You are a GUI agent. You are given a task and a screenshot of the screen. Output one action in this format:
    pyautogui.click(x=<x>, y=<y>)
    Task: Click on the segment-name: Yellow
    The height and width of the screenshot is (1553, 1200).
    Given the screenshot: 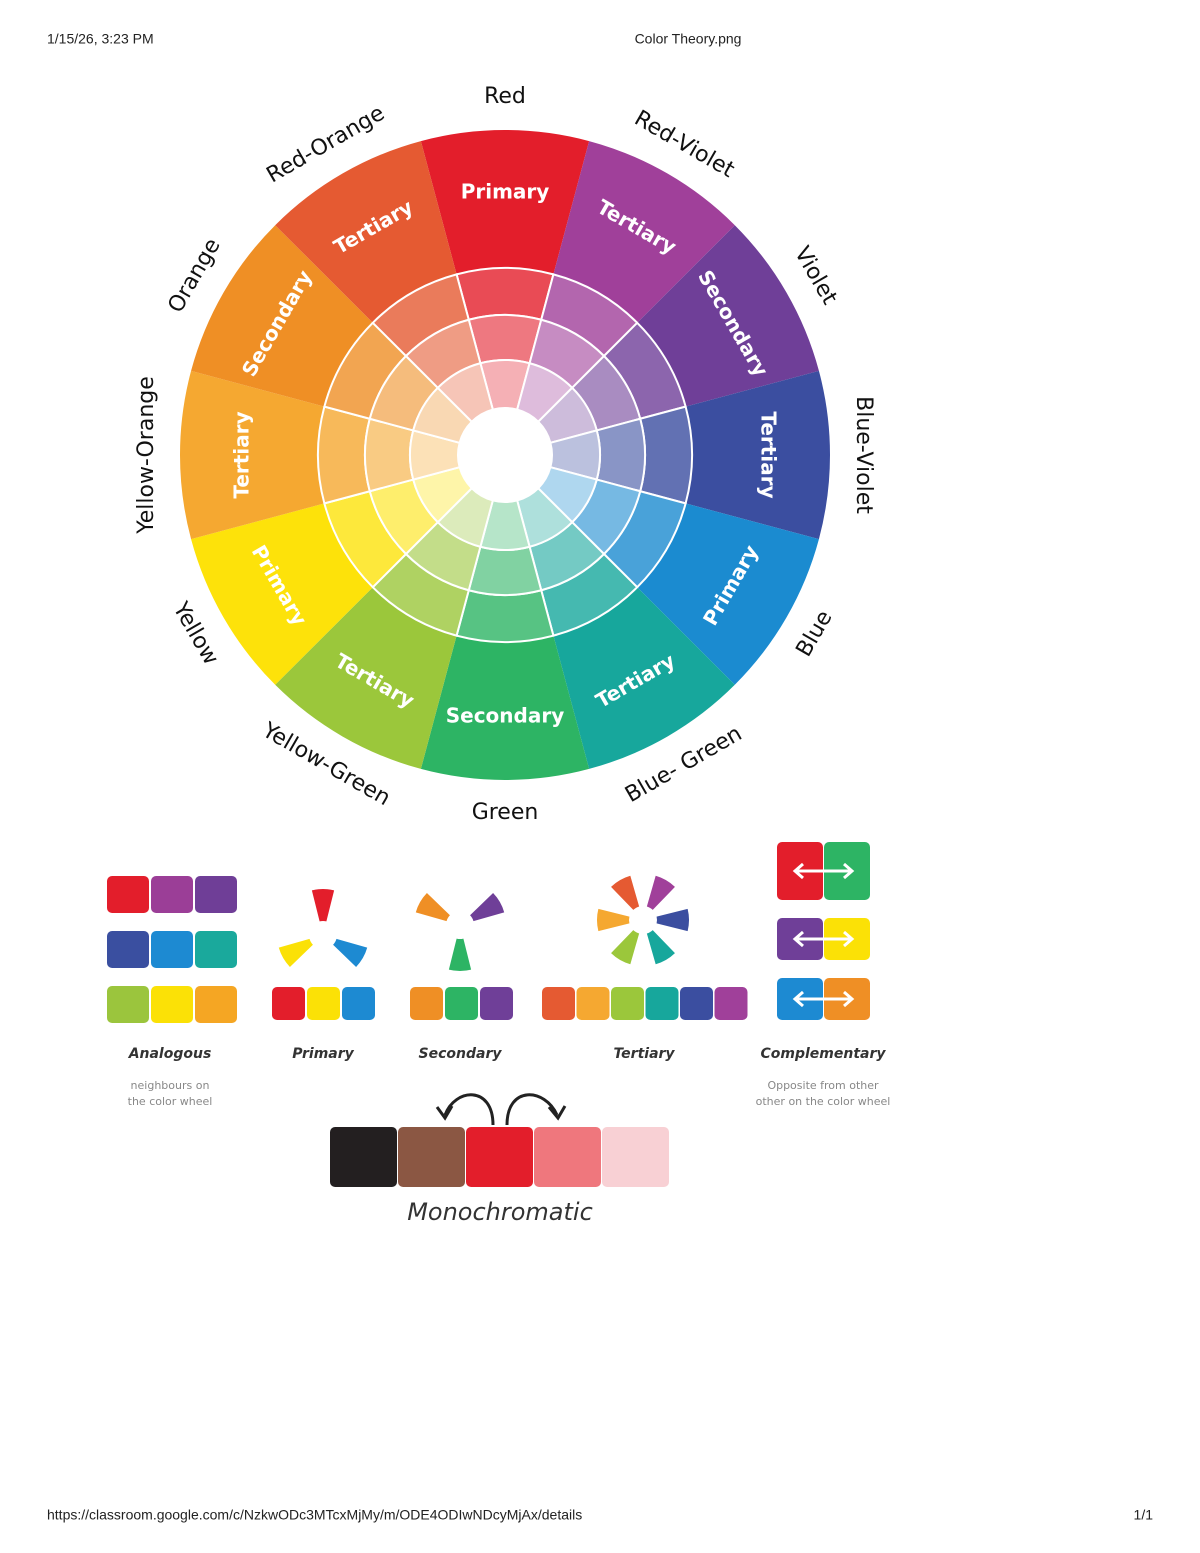 What is the action you would take?
    pyautogui.click(x=195, y=633)
    